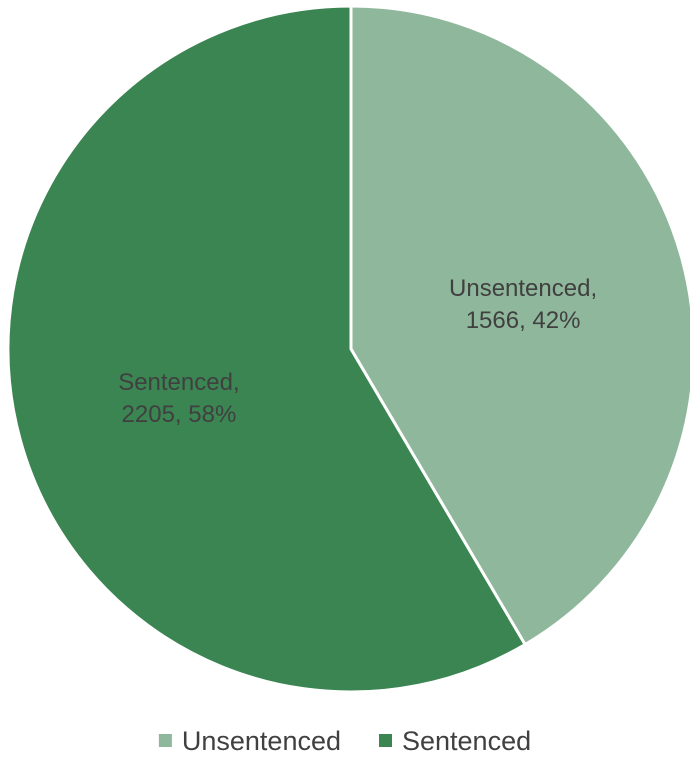 This screenshot has height=764, width=690. I want to click on data-label-unsentenced: Unsentenced, 1566, 42%, so click(523, 304).